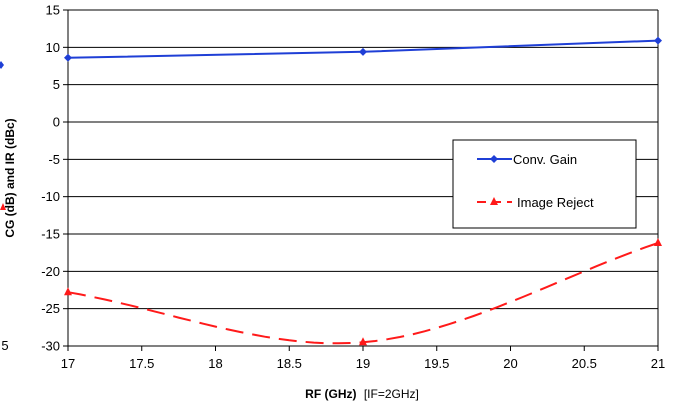 The image size is (679, 408). I want to click on partial-tick-label: 5, so click(4, 345).